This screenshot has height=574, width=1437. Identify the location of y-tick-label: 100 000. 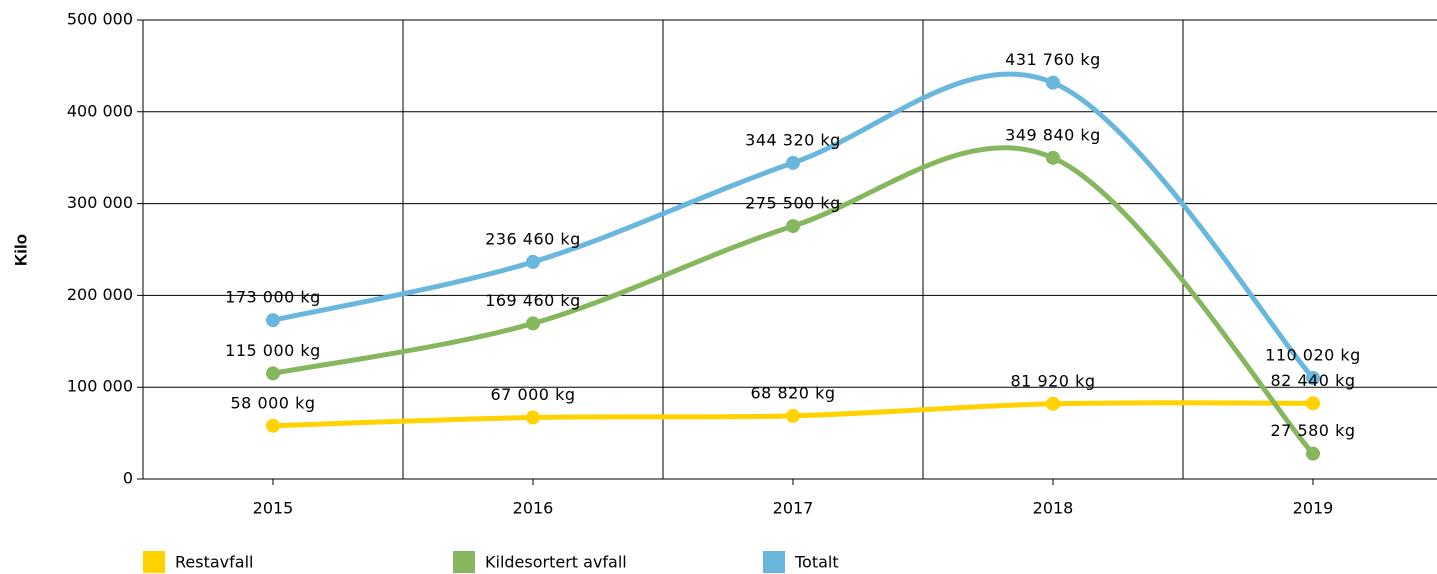
(100, 386).